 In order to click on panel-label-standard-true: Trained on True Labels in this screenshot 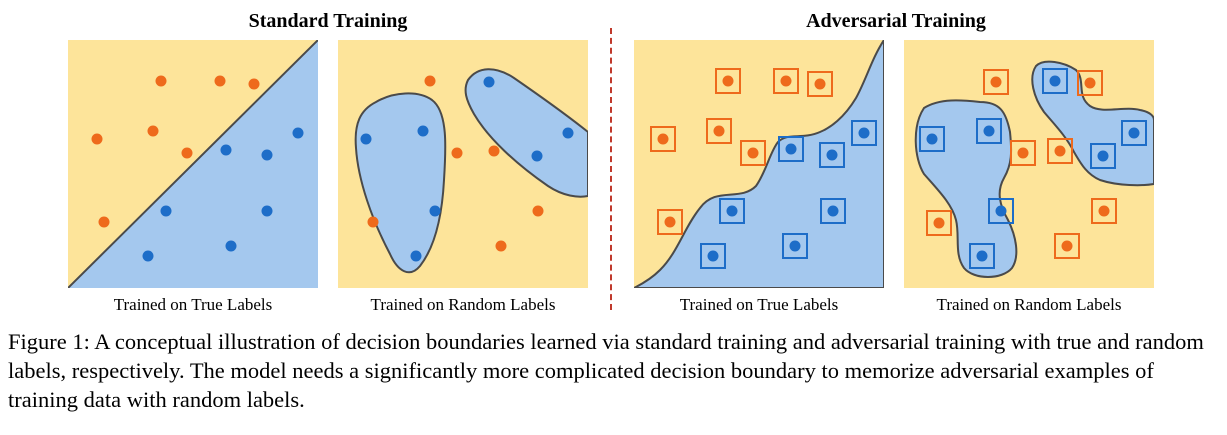, I will do `click(193, 304)`.